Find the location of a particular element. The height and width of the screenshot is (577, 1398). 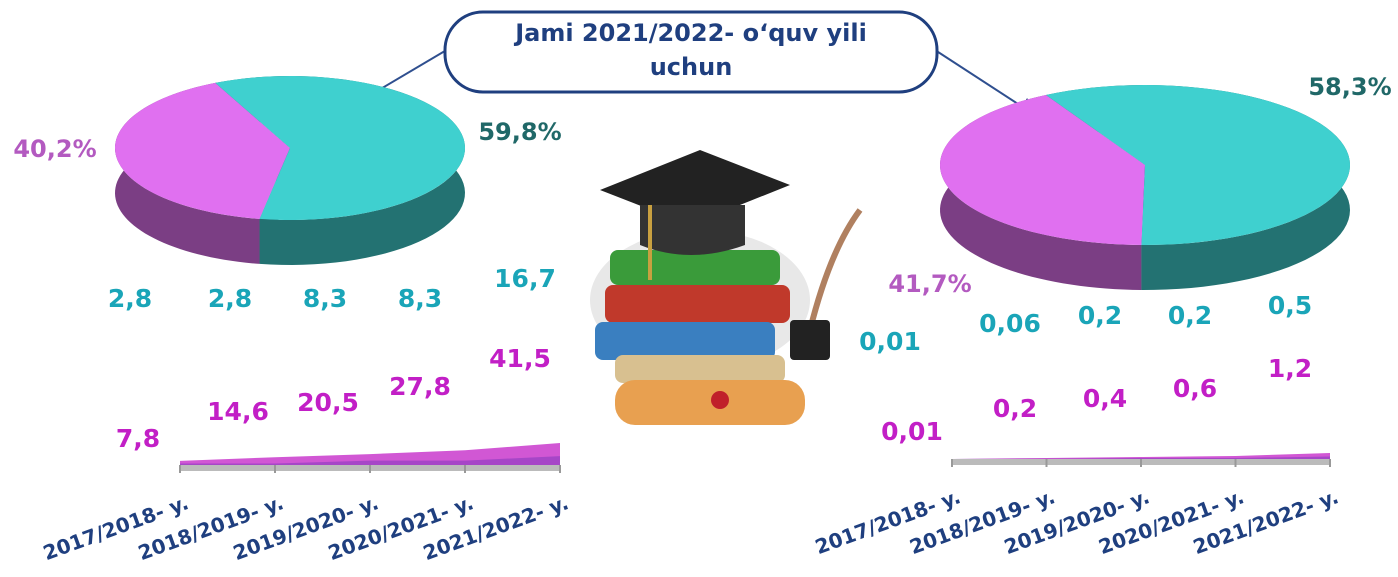

value-label: 1,2 is located at coordinates (1290, 368).